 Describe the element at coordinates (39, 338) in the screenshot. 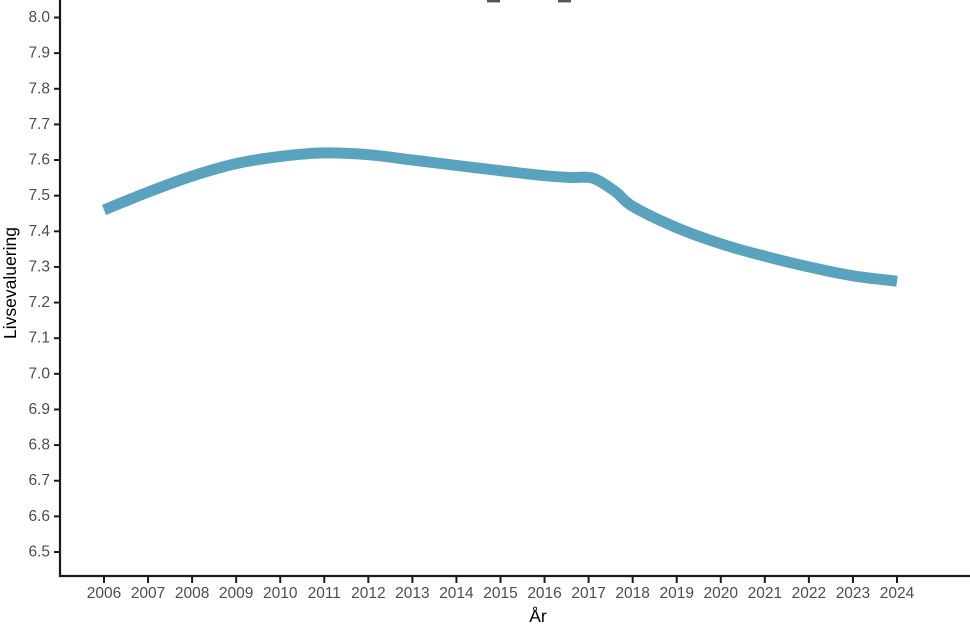

I see `y-tick-label: 7.1` at that location.